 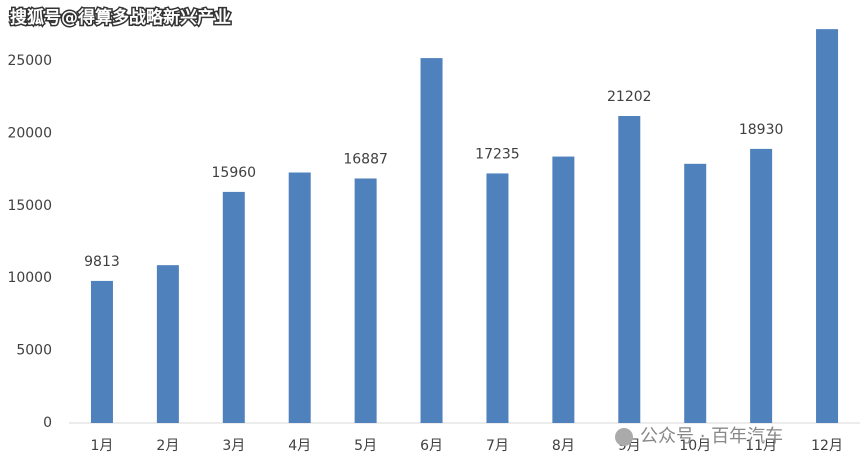 I want to click on data-label: 17235, so click(x=497, y=154).